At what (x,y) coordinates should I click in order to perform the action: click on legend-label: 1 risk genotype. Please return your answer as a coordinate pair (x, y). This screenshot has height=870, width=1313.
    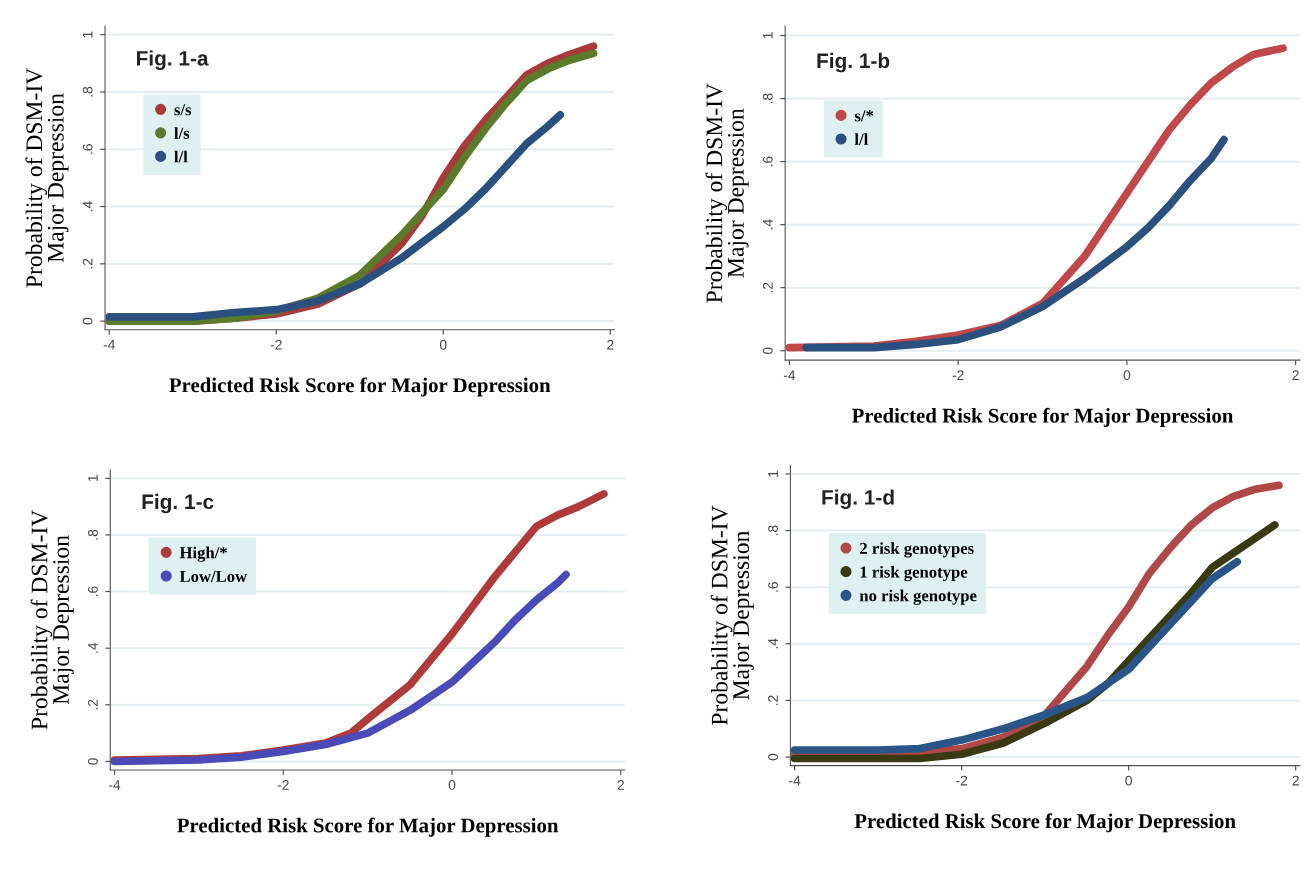
    Looking at the image, I should click on (914, 573).